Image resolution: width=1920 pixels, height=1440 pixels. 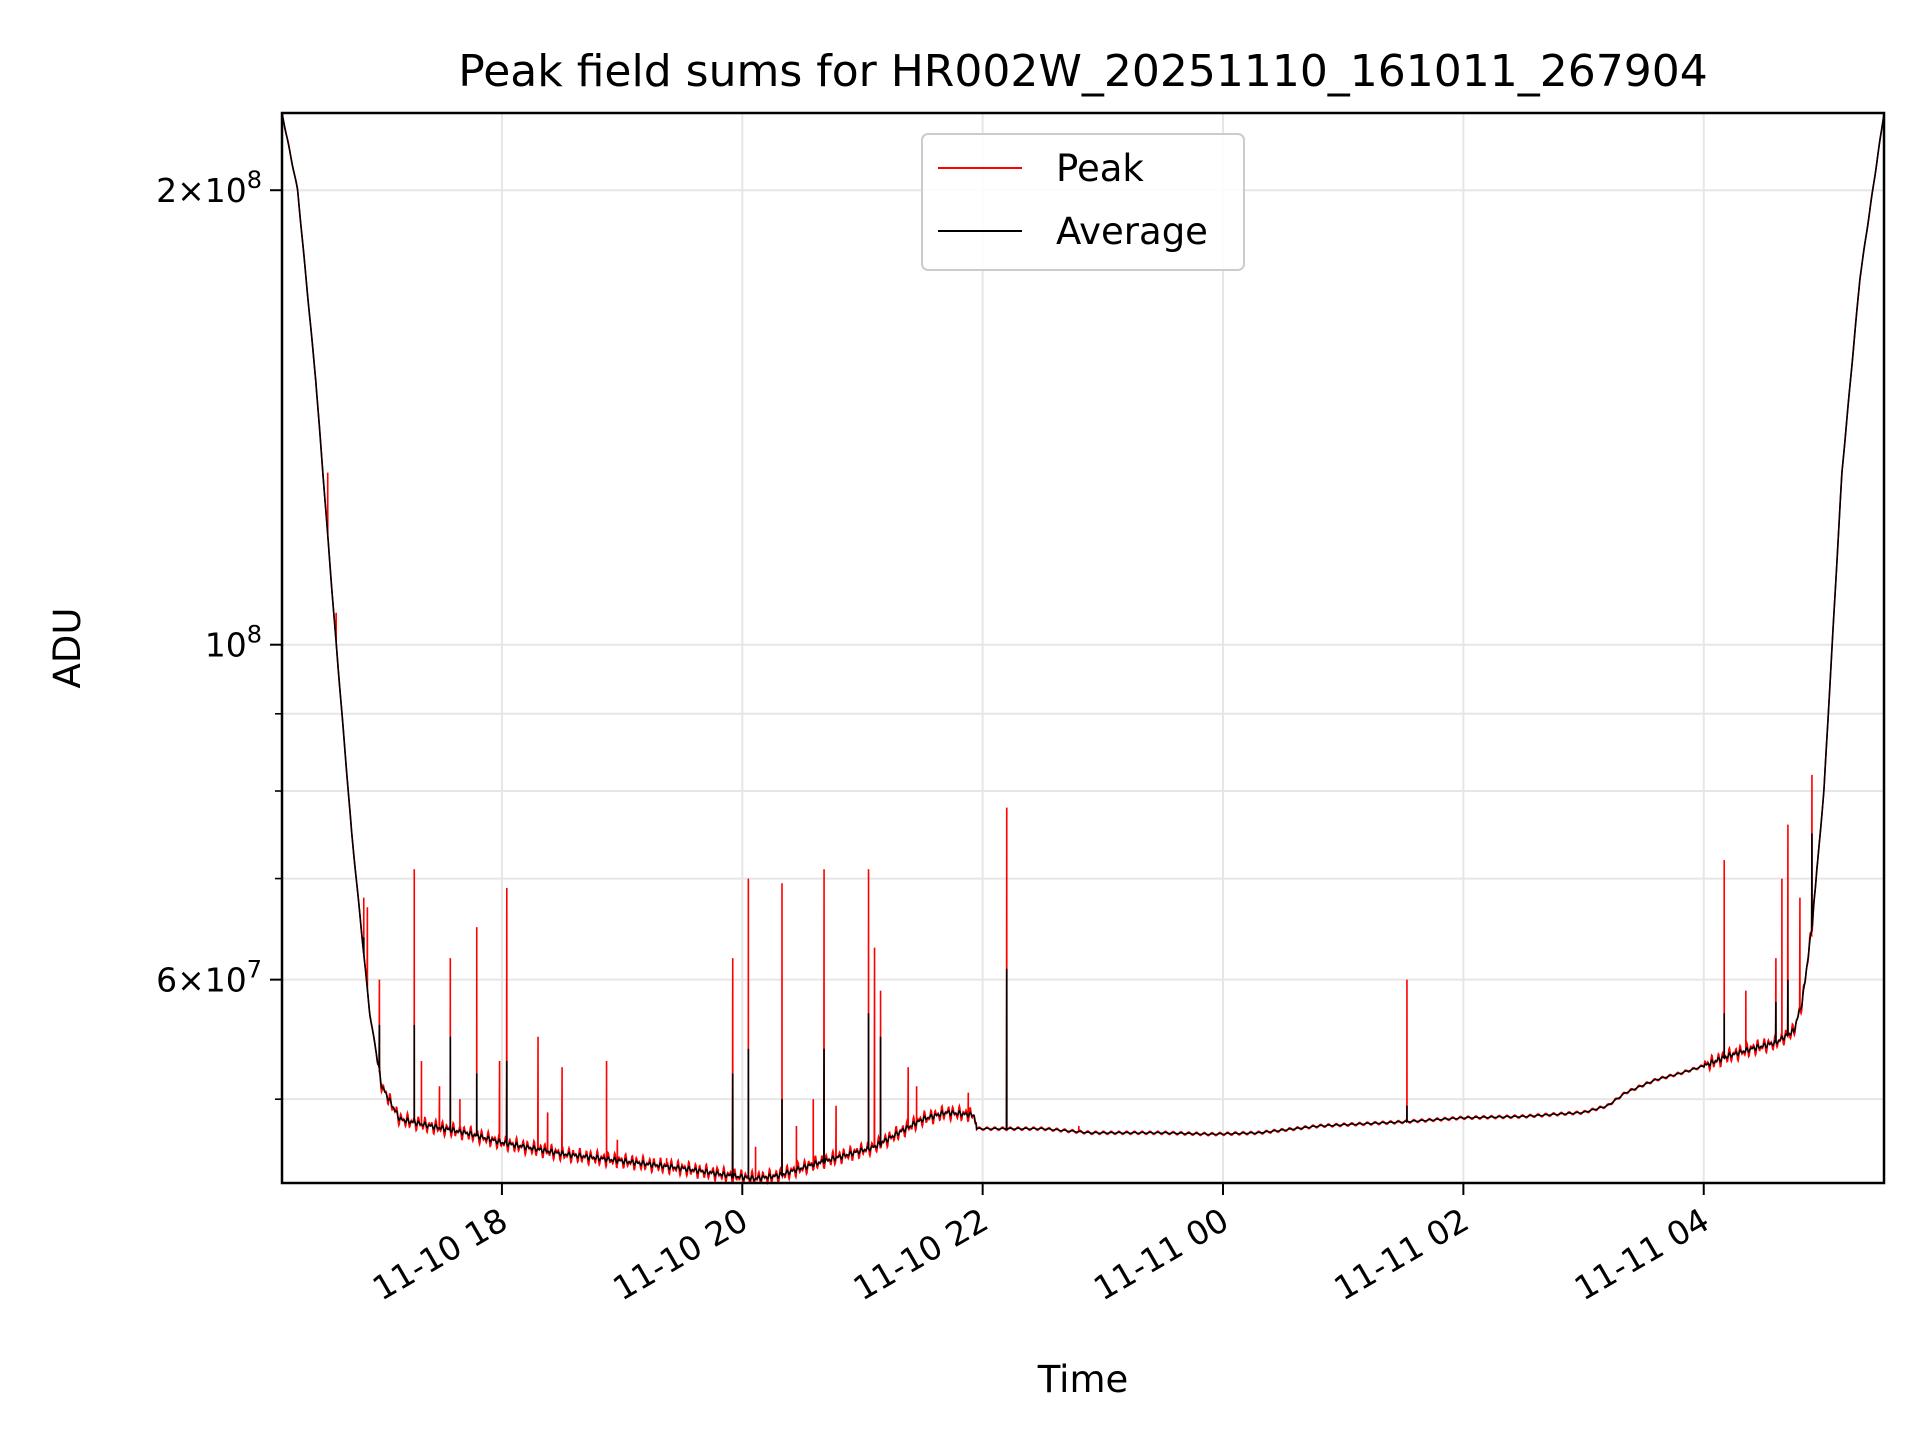 What do you see at coordinates (233, 643) in the screenshot?
I see `y-tick-label: 108` at bounding box center [233, 643].